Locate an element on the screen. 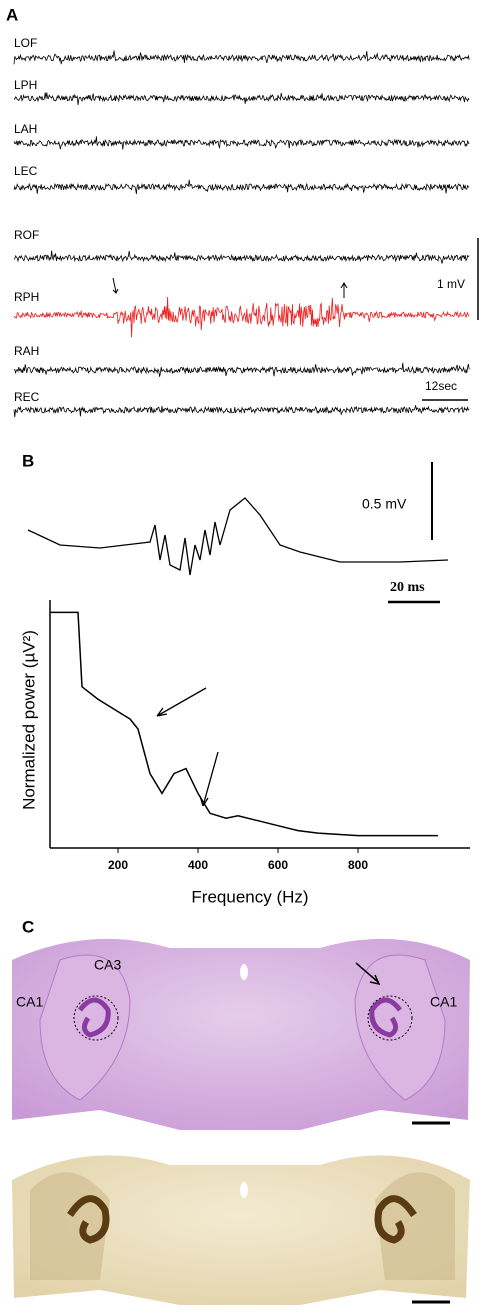 The image size is (484, 1312). panel-label: B is located at coordinates (28, 460).